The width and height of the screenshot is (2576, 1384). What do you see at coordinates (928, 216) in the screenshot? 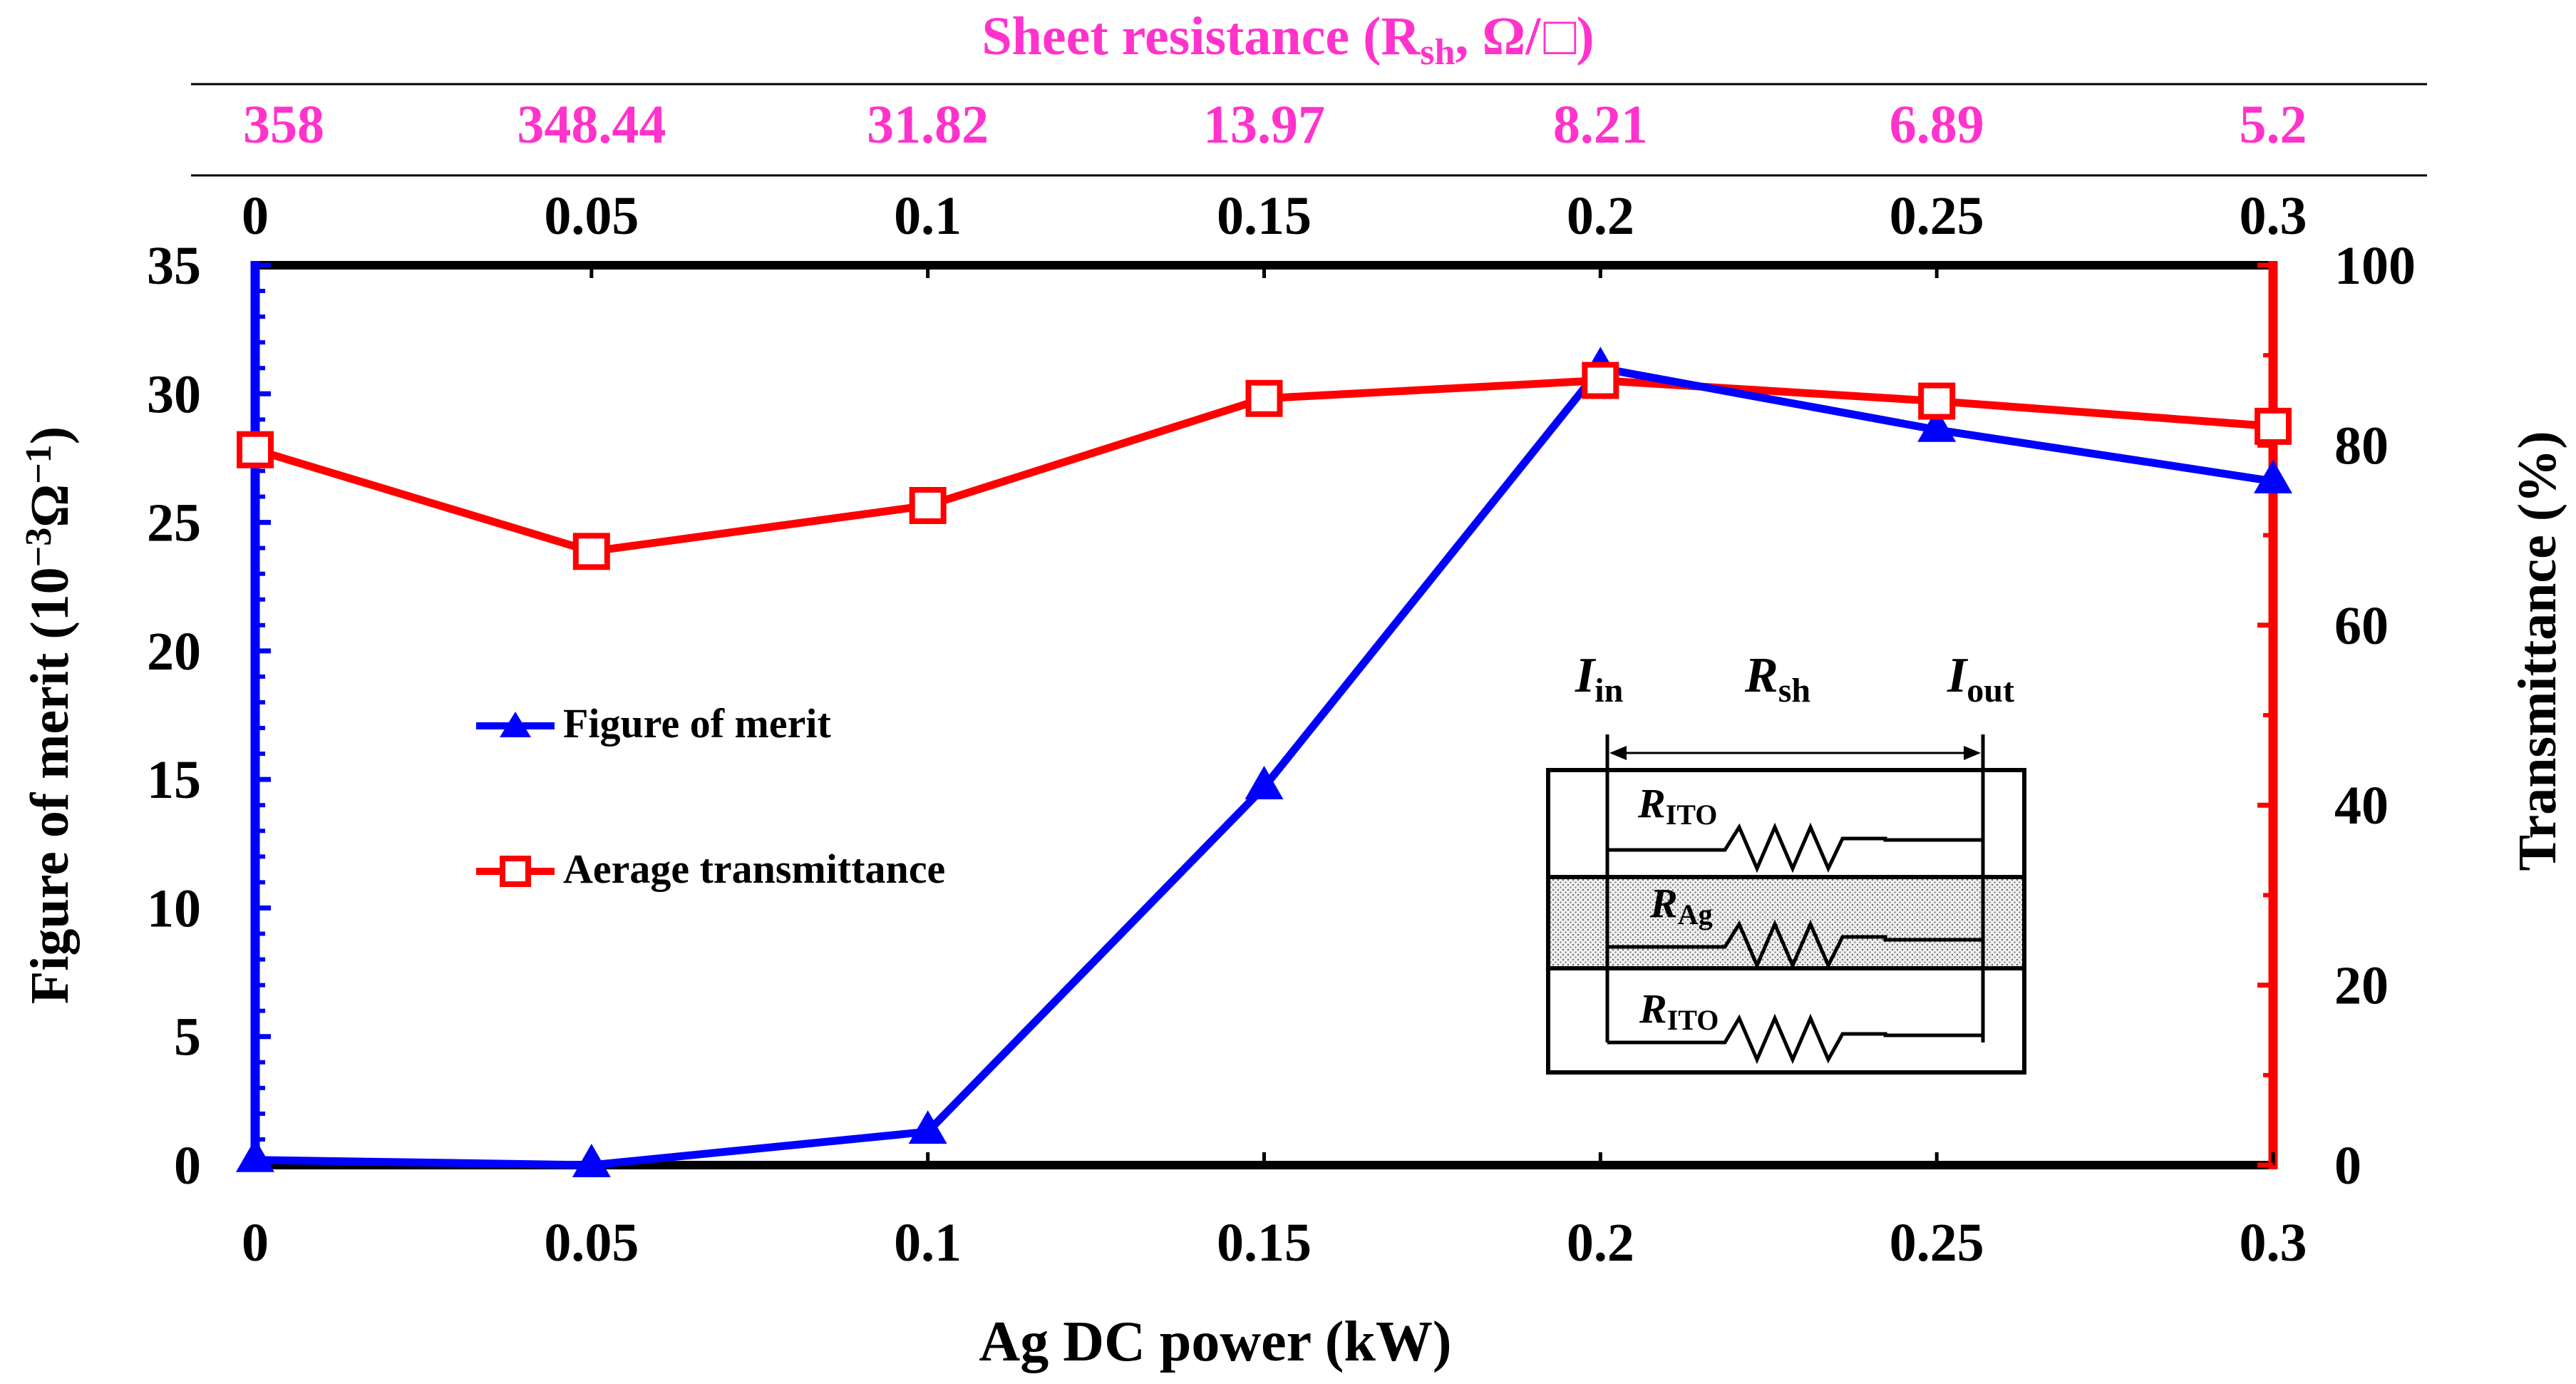
I see `top-tick-label: 0.1` at bounding box center [928, 216].